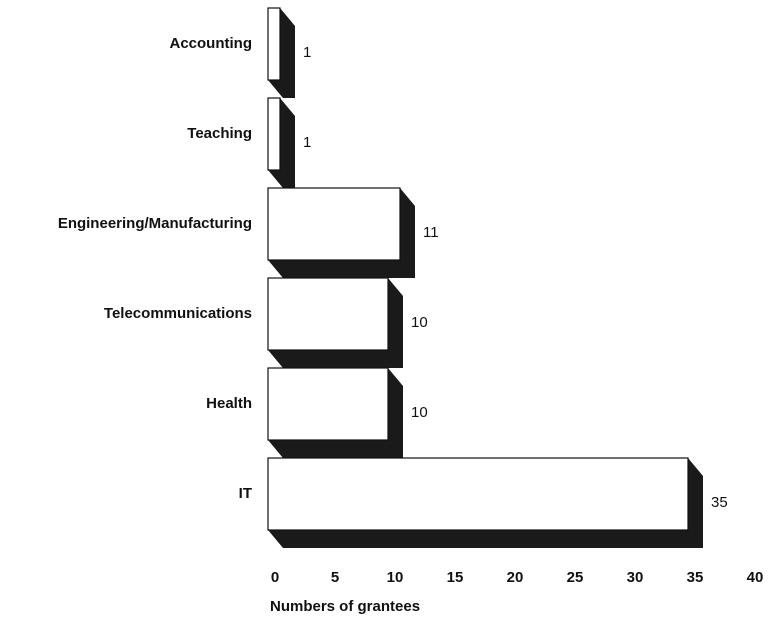  I want to click on value-label: 35, so click(719, 502).